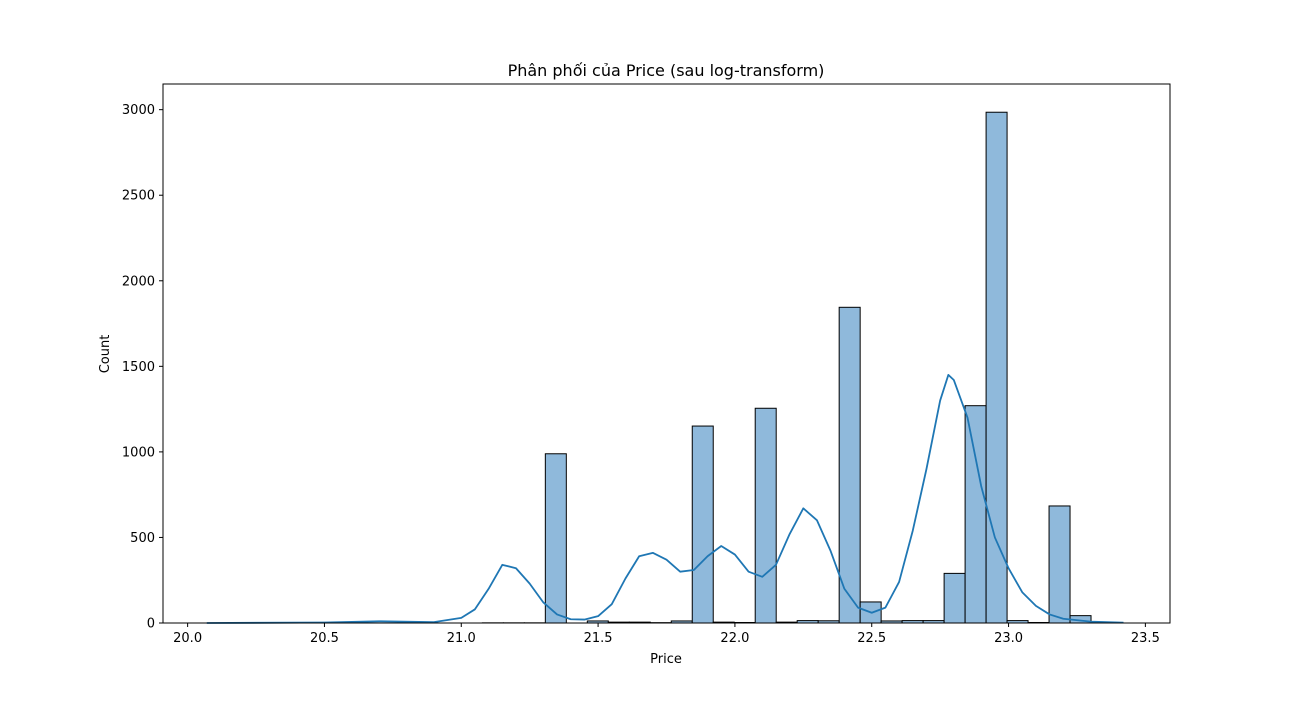  What do you see at coordinates (666, 70) in the screenshot?
I see `chart-title: Phân phối của Price (sau log-transform)` at bounding box center [666, 70].